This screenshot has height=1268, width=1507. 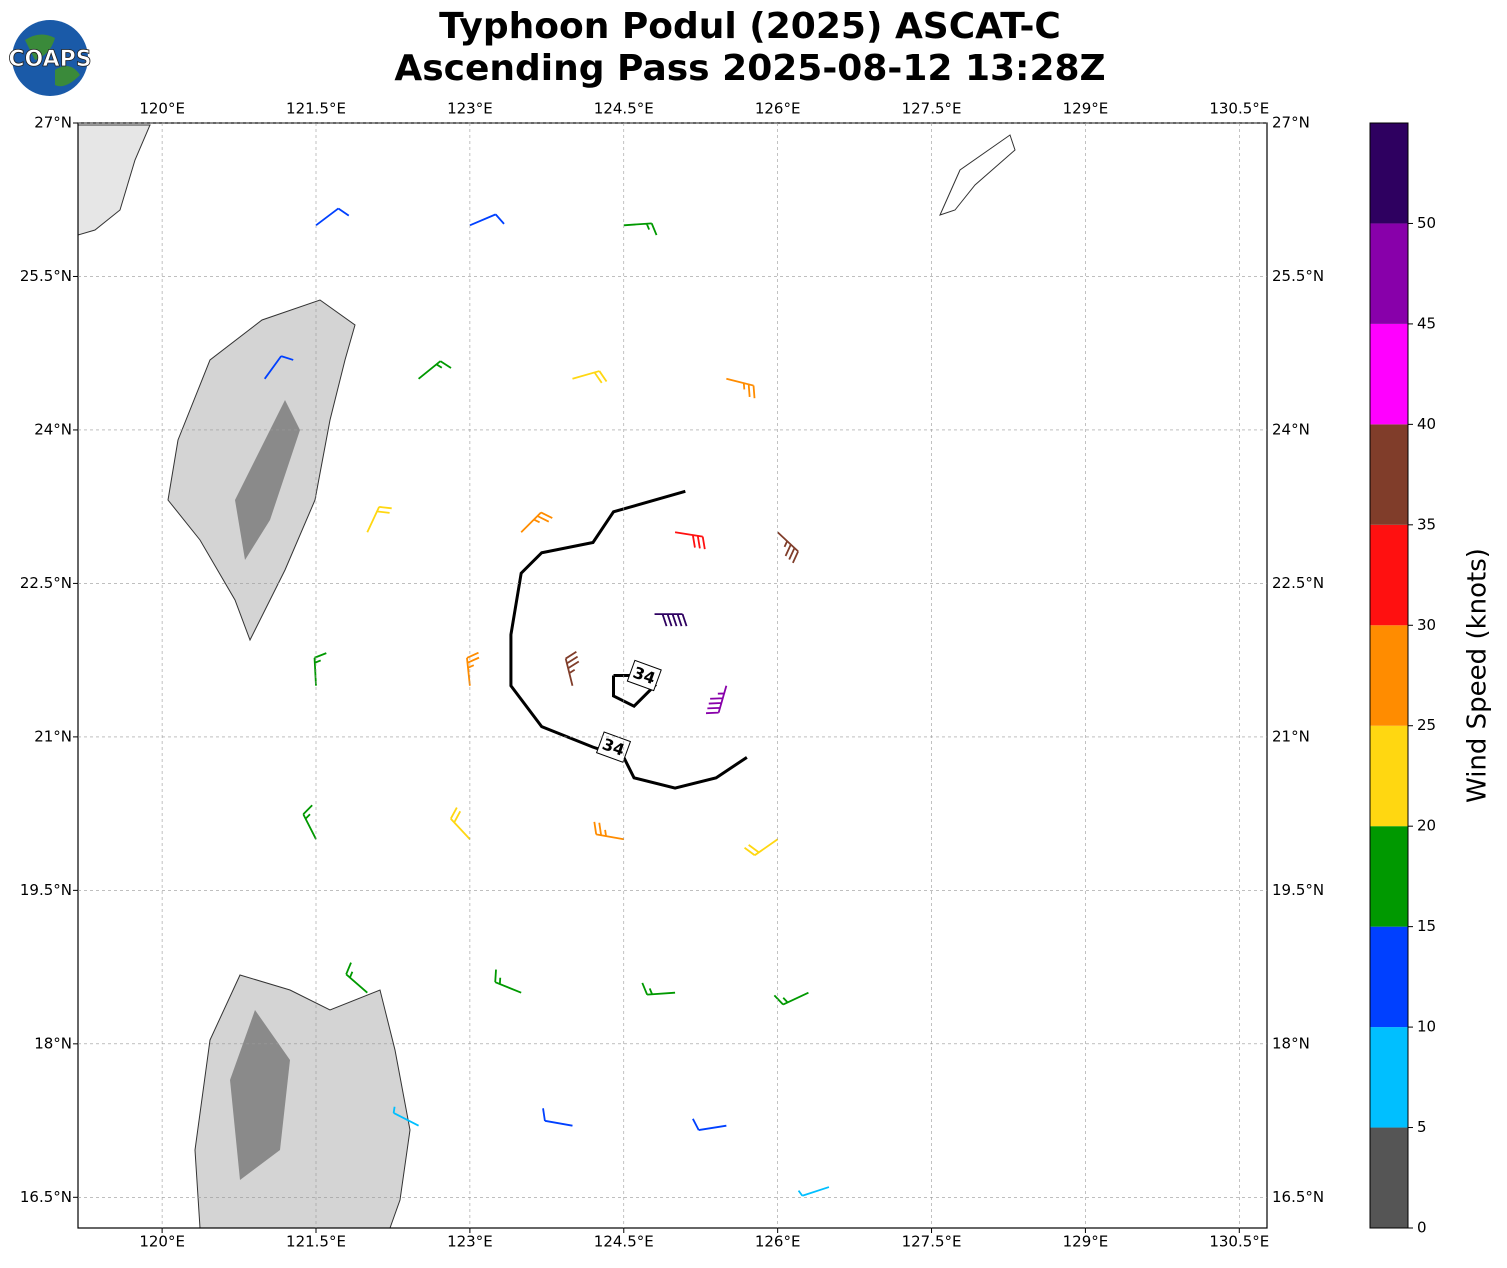 What do you see at coordinates (1426, 725) in the screenshot?
I see `colorbar-tick-label: 25` at bounding box center [1426, 725].